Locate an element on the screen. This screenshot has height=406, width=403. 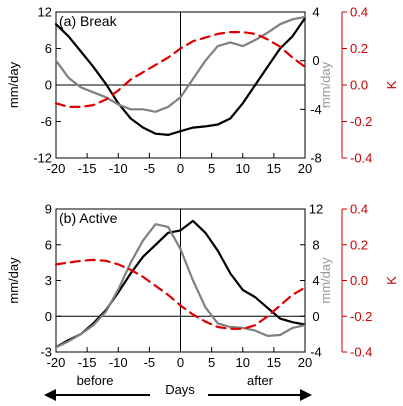
y-left-tick-label: -12 is located at coordinates (42, 158).